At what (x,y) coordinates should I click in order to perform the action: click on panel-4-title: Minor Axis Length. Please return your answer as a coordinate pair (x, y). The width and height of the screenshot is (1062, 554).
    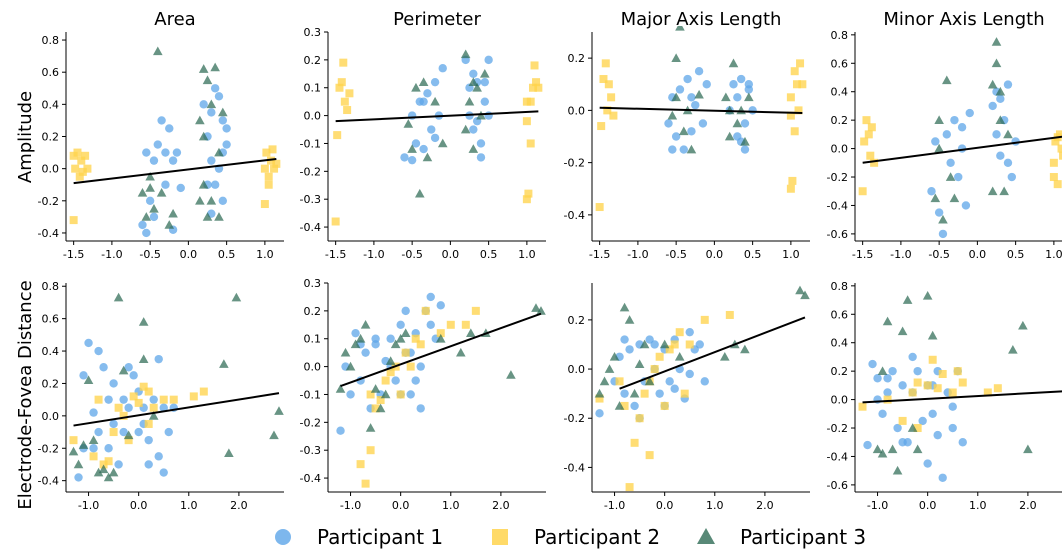
    Looking at the image, I should click on (963, 19).